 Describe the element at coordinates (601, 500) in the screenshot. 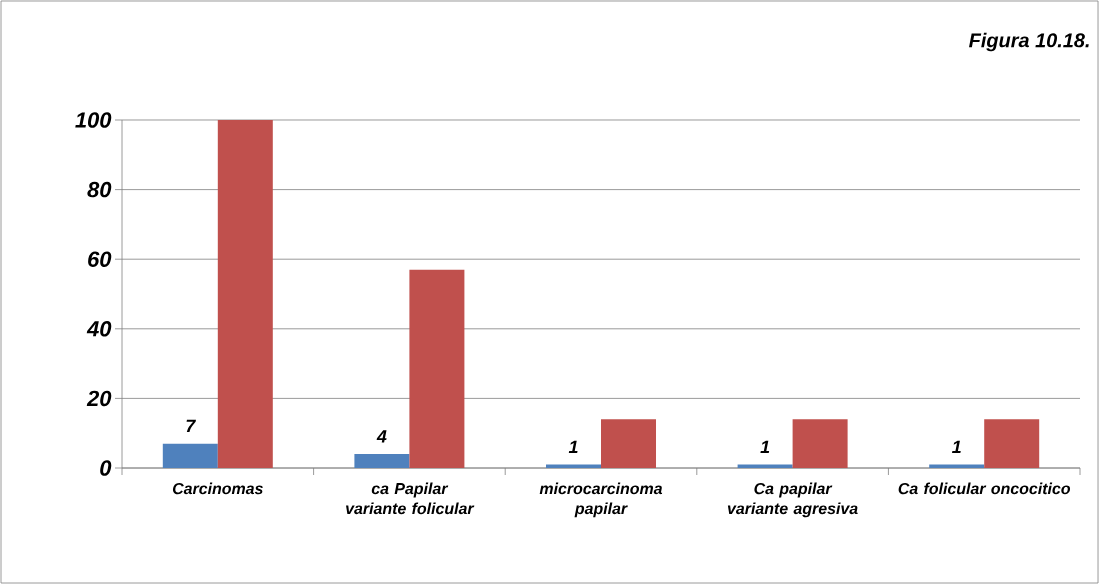

I see `x-tick-label: microcarcinoma papilar` at that location.